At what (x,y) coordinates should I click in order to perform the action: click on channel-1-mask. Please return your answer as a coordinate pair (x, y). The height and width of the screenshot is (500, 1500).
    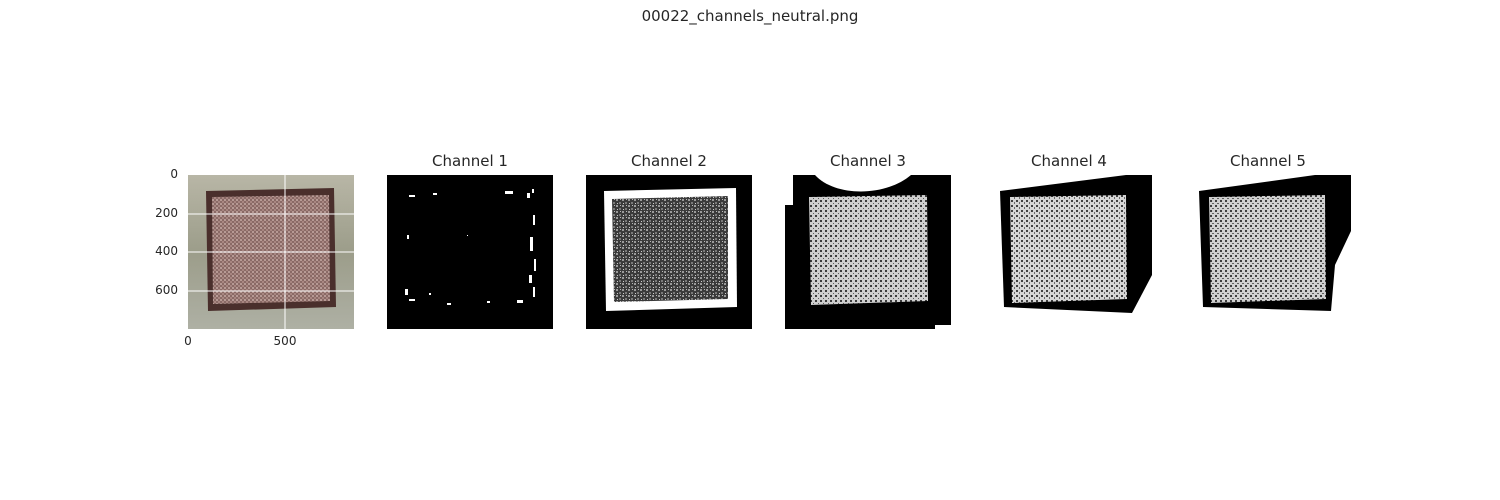
    Looking at the image, I should click on (470, 252).